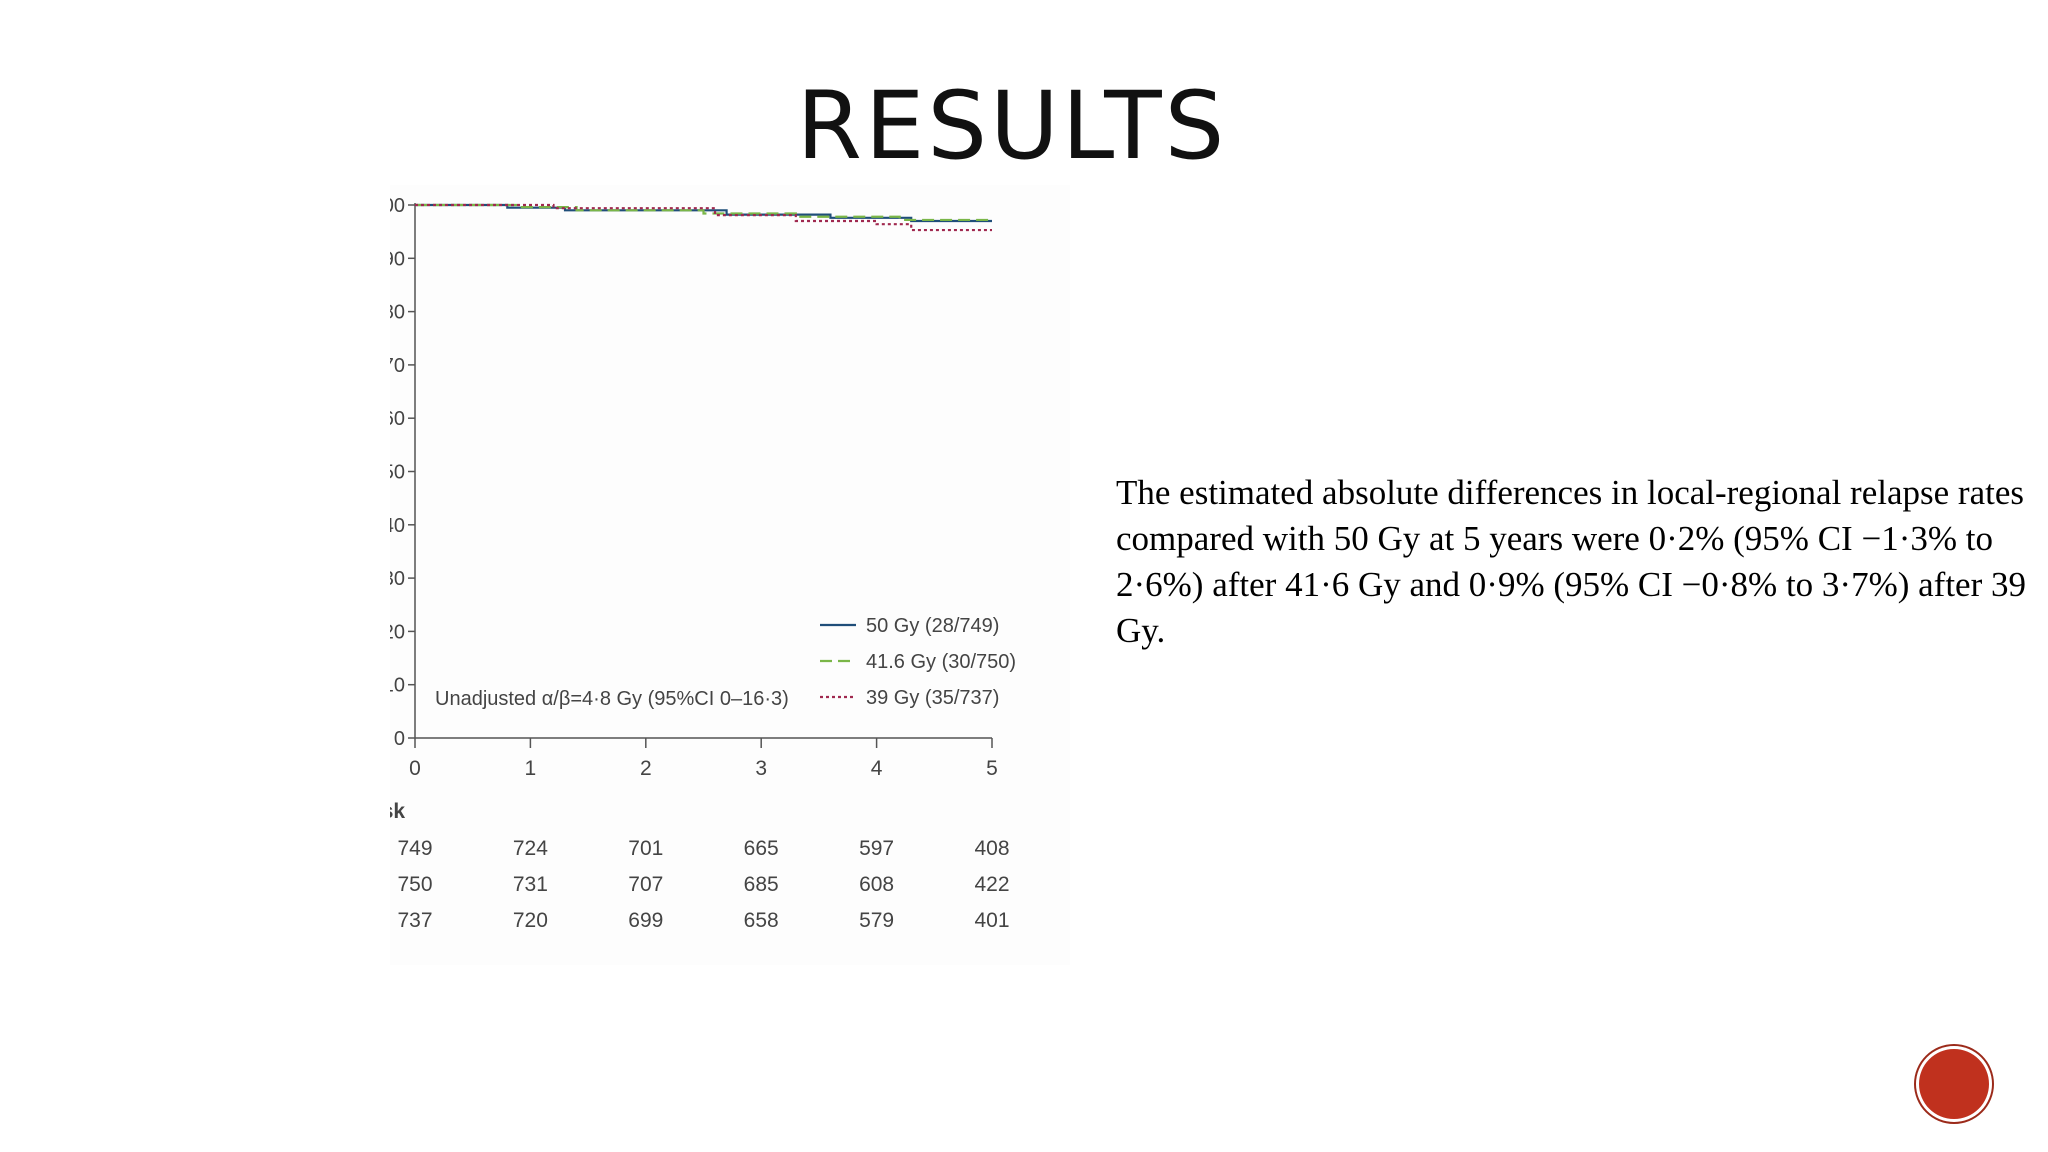 The height and width of the screenshot is (1152, 2048). What do you see at coordinates (991, 848) in the screenshot?
I see `risk-table-cell: 408` at bounding box center [991, 848].